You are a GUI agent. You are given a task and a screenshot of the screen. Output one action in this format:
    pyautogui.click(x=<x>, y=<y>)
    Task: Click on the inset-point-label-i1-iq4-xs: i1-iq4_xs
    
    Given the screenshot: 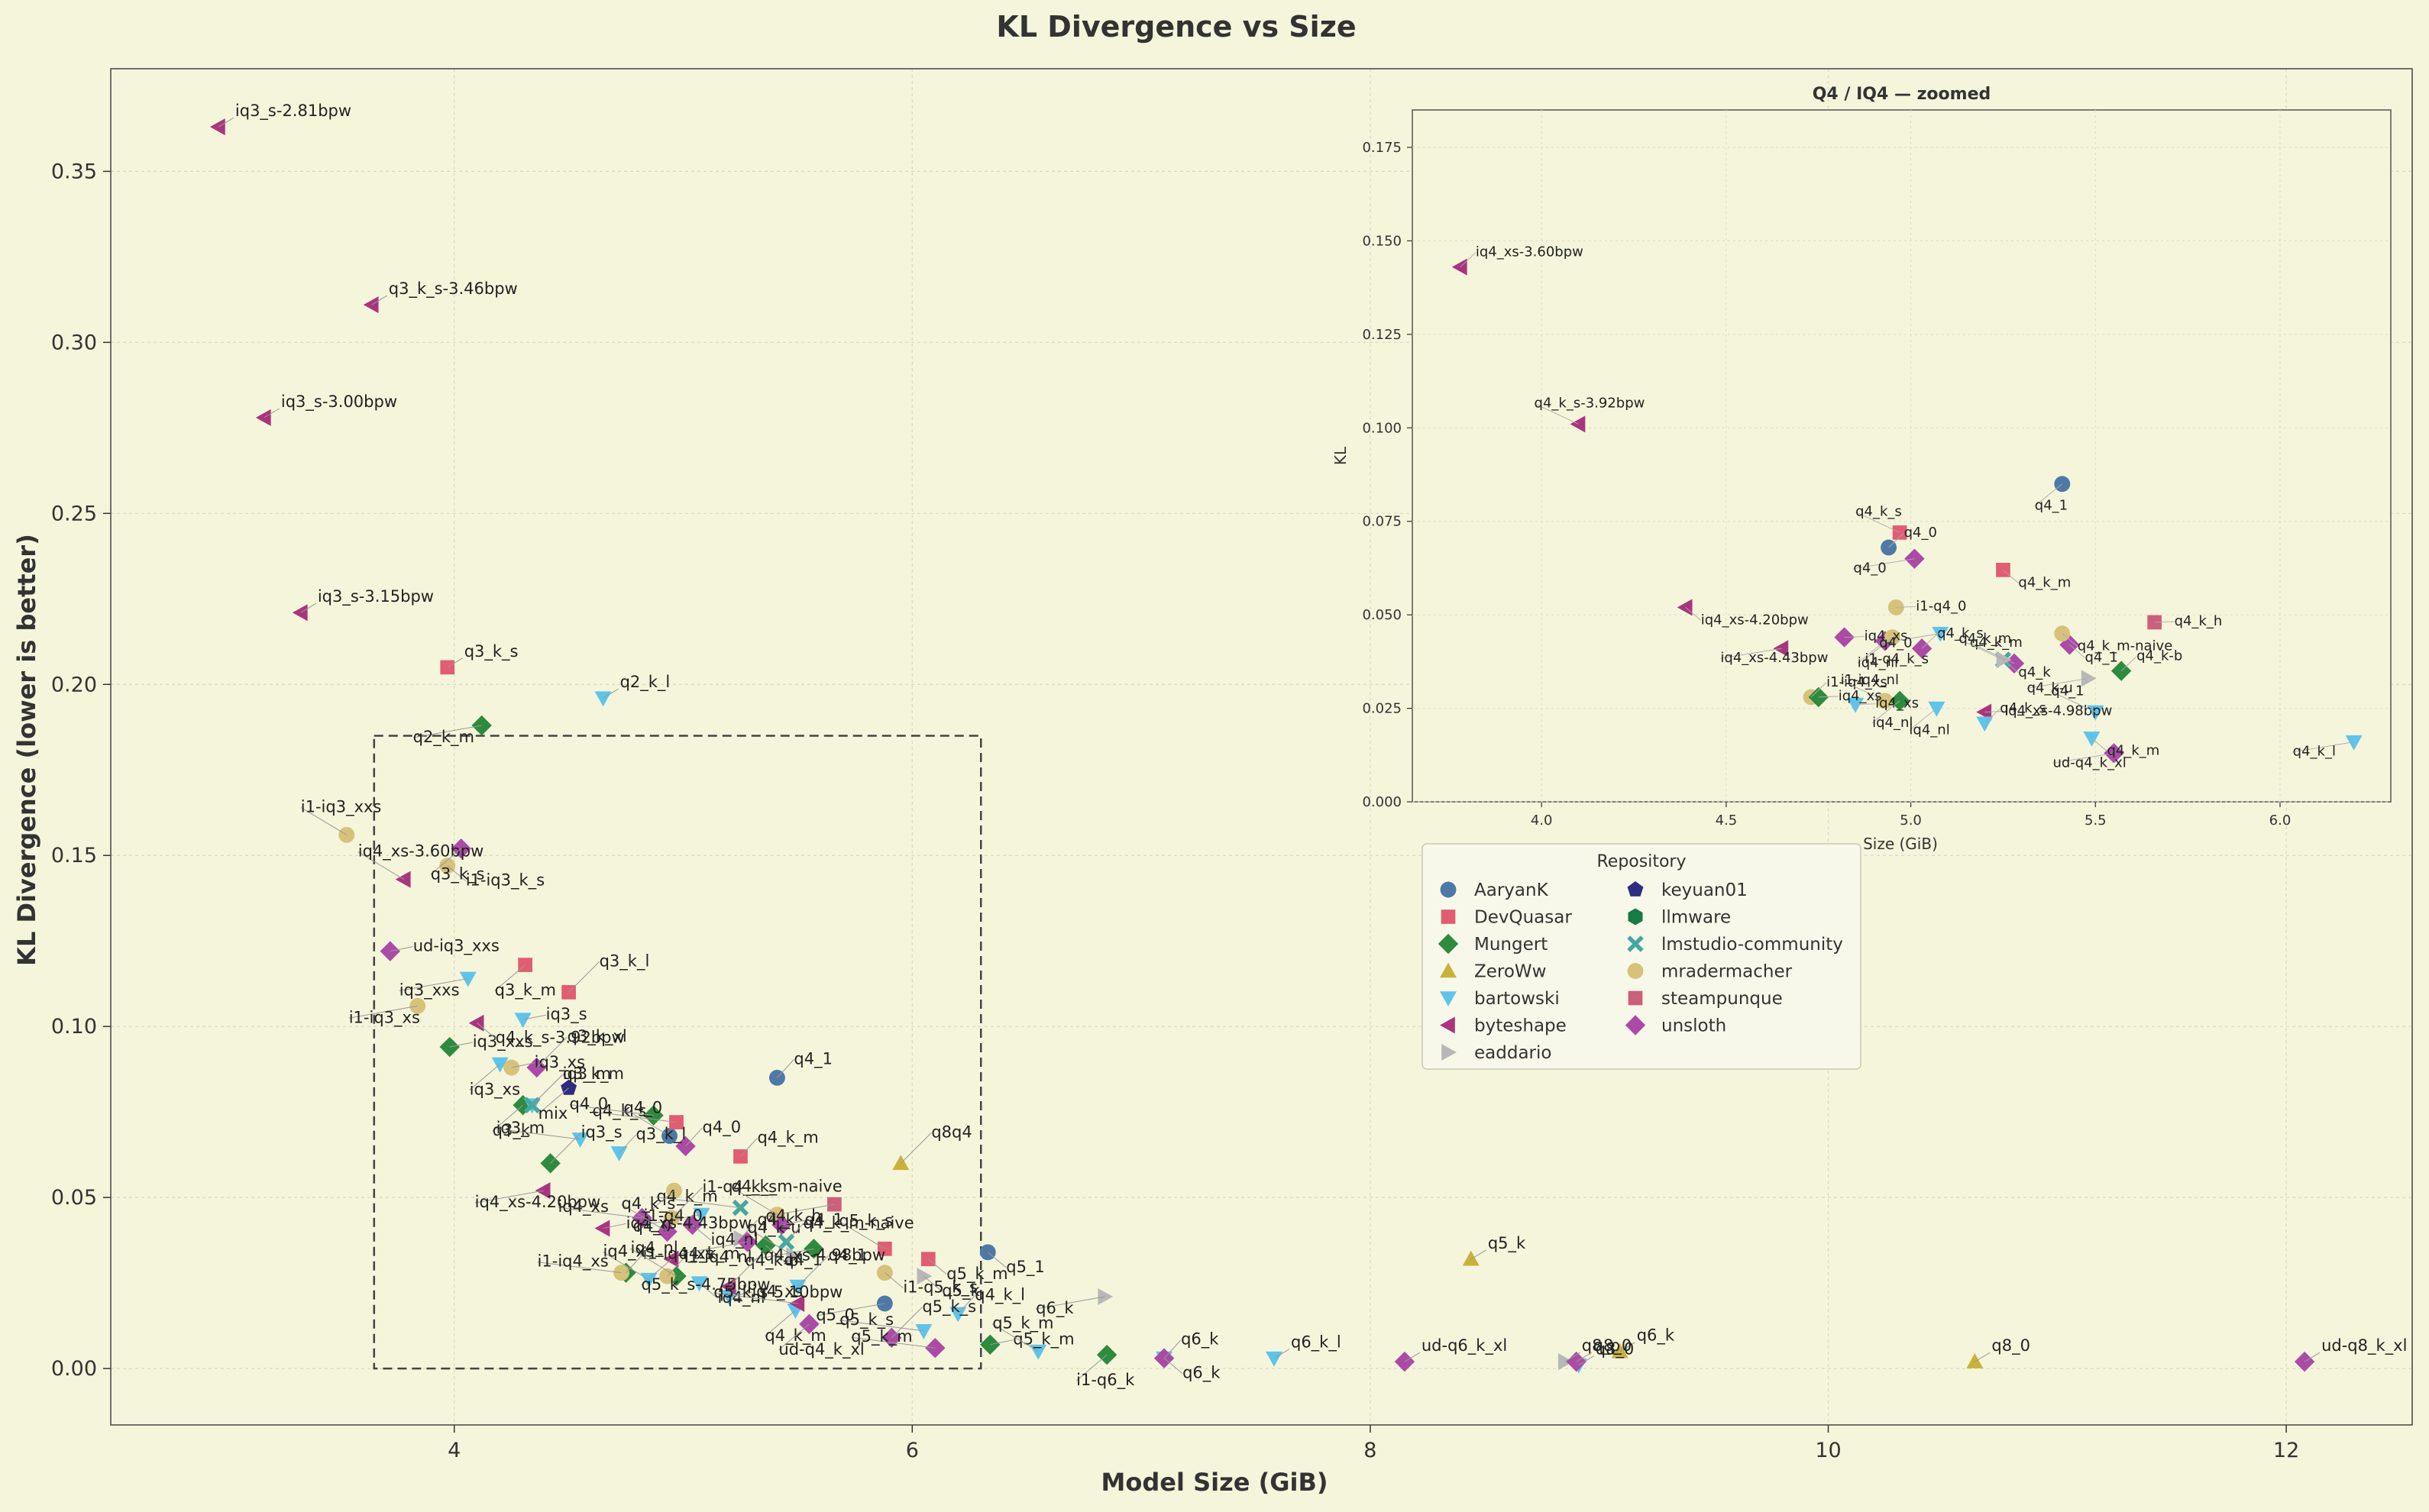 What is the action you would take?
    pyautogui.click(x=1857, y=682)
    